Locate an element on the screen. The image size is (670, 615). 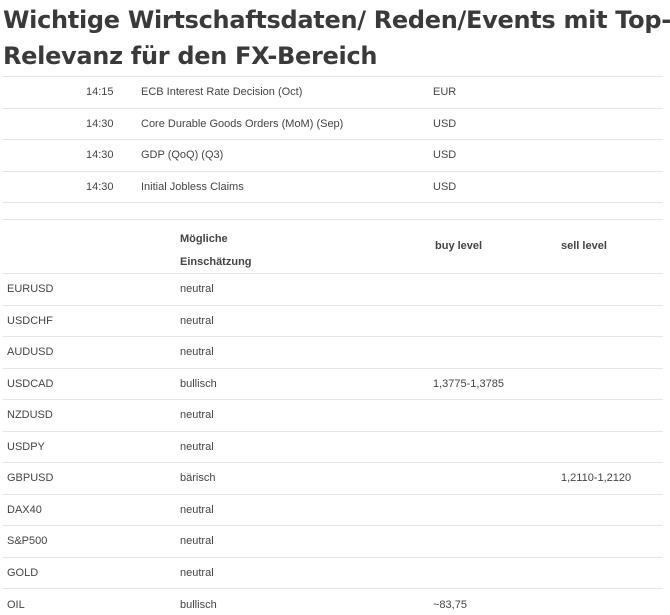
event-row: 14:30 Initial Jobless Claims USD is located at coordinates (333, 187).